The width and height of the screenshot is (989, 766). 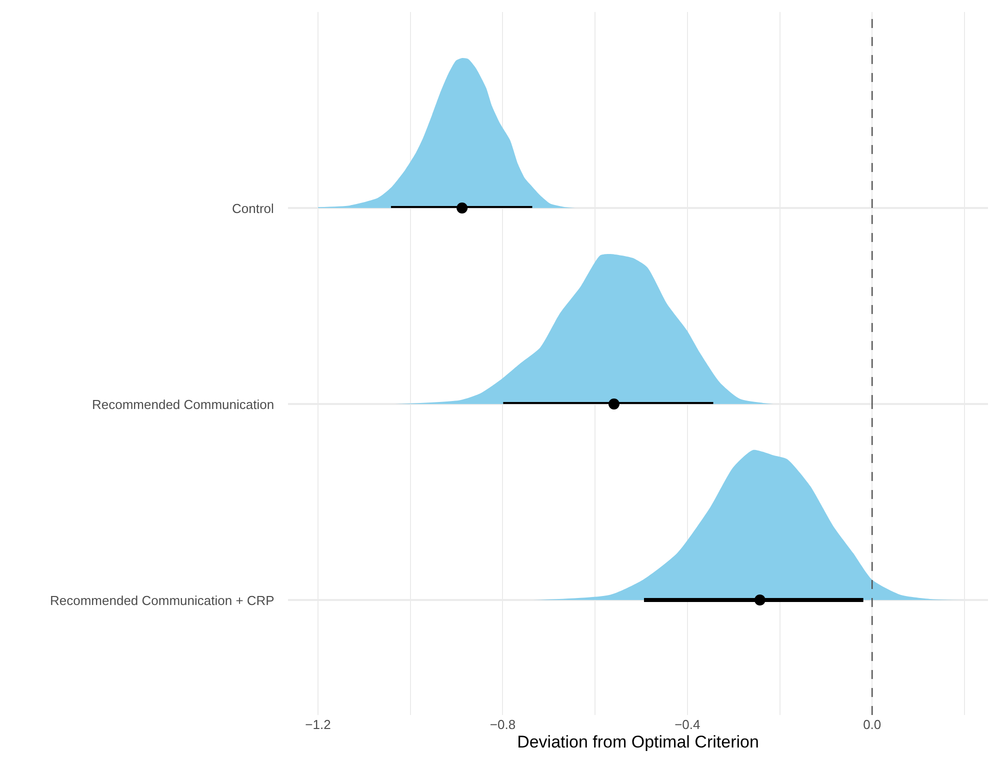 What do you see at coordinates (253, 208) in the screenshot?
I see `y-axis-title: Control` at bounding box center [253, 208].